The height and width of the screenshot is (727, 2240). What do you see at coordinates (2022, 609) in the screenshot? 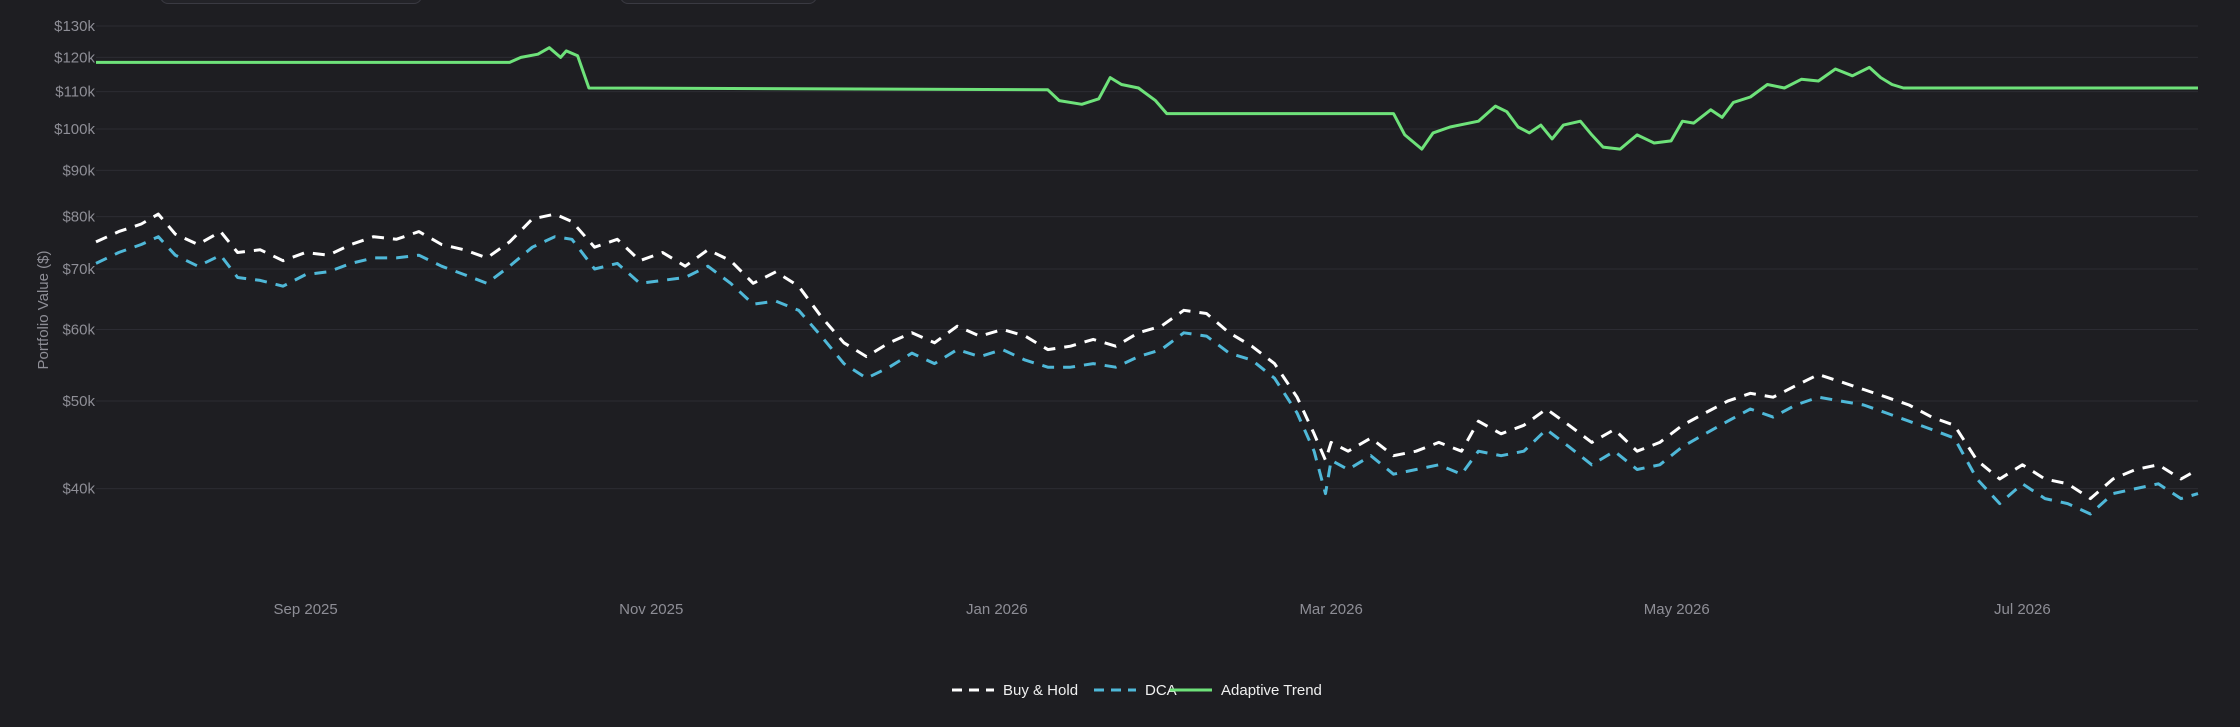
I see `x-tick-label: Jul 2026` at bounding box center [2022, 609].